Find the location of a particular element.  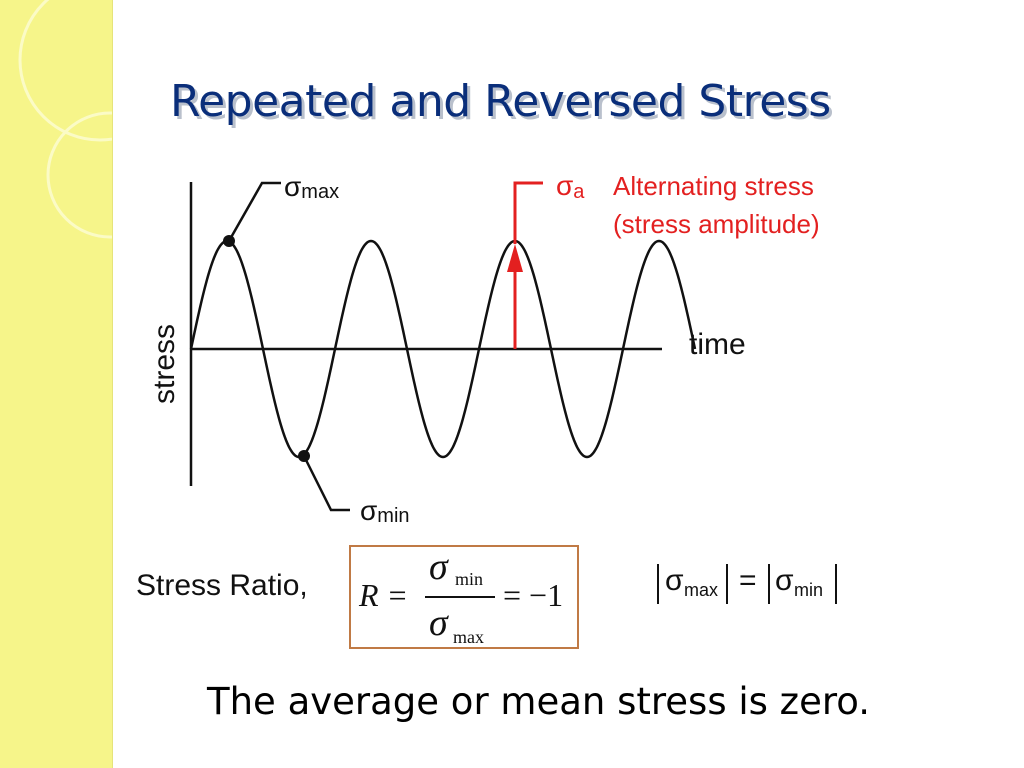

stress-ratio-formula-box: R = σ min σ max = −1 is located at coordinates (464, 597).